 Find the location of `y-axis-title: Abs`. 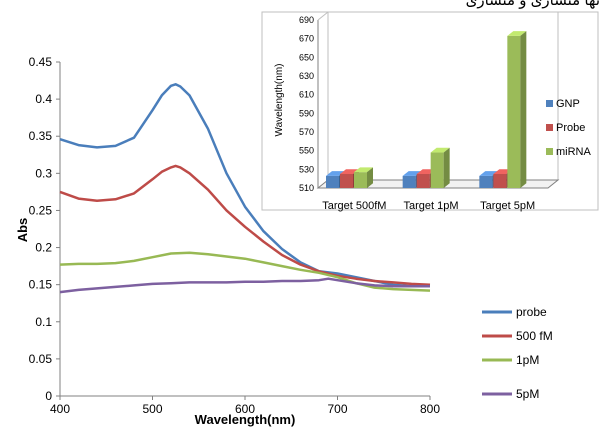

y-axis-title: Abs is located at coordinates (22, 230).